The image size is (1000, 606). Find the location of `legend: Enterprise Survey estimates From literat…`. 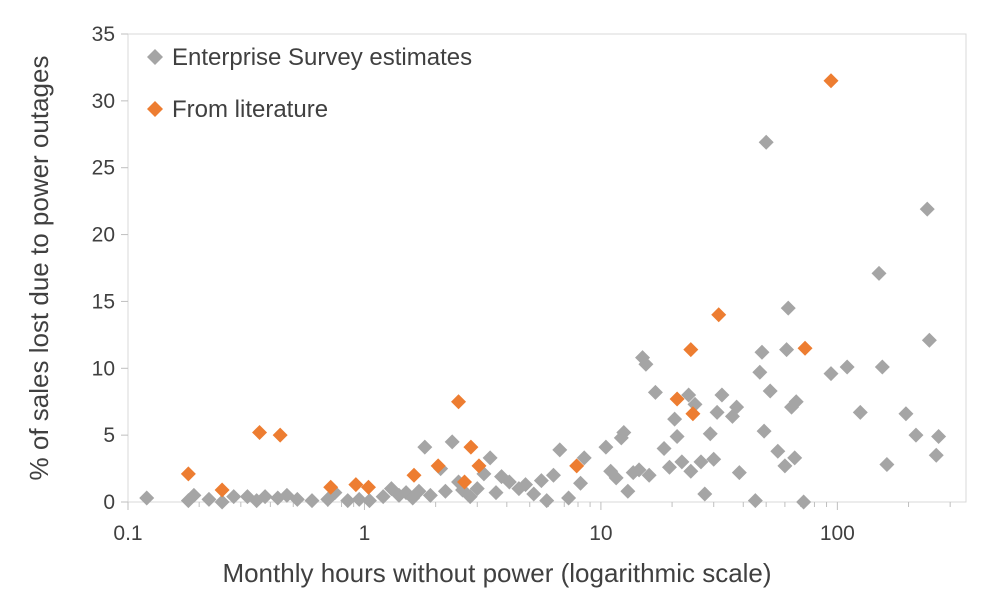

legend: Enterprise Survey estimates From literat… is located at coordinates (309, 83).